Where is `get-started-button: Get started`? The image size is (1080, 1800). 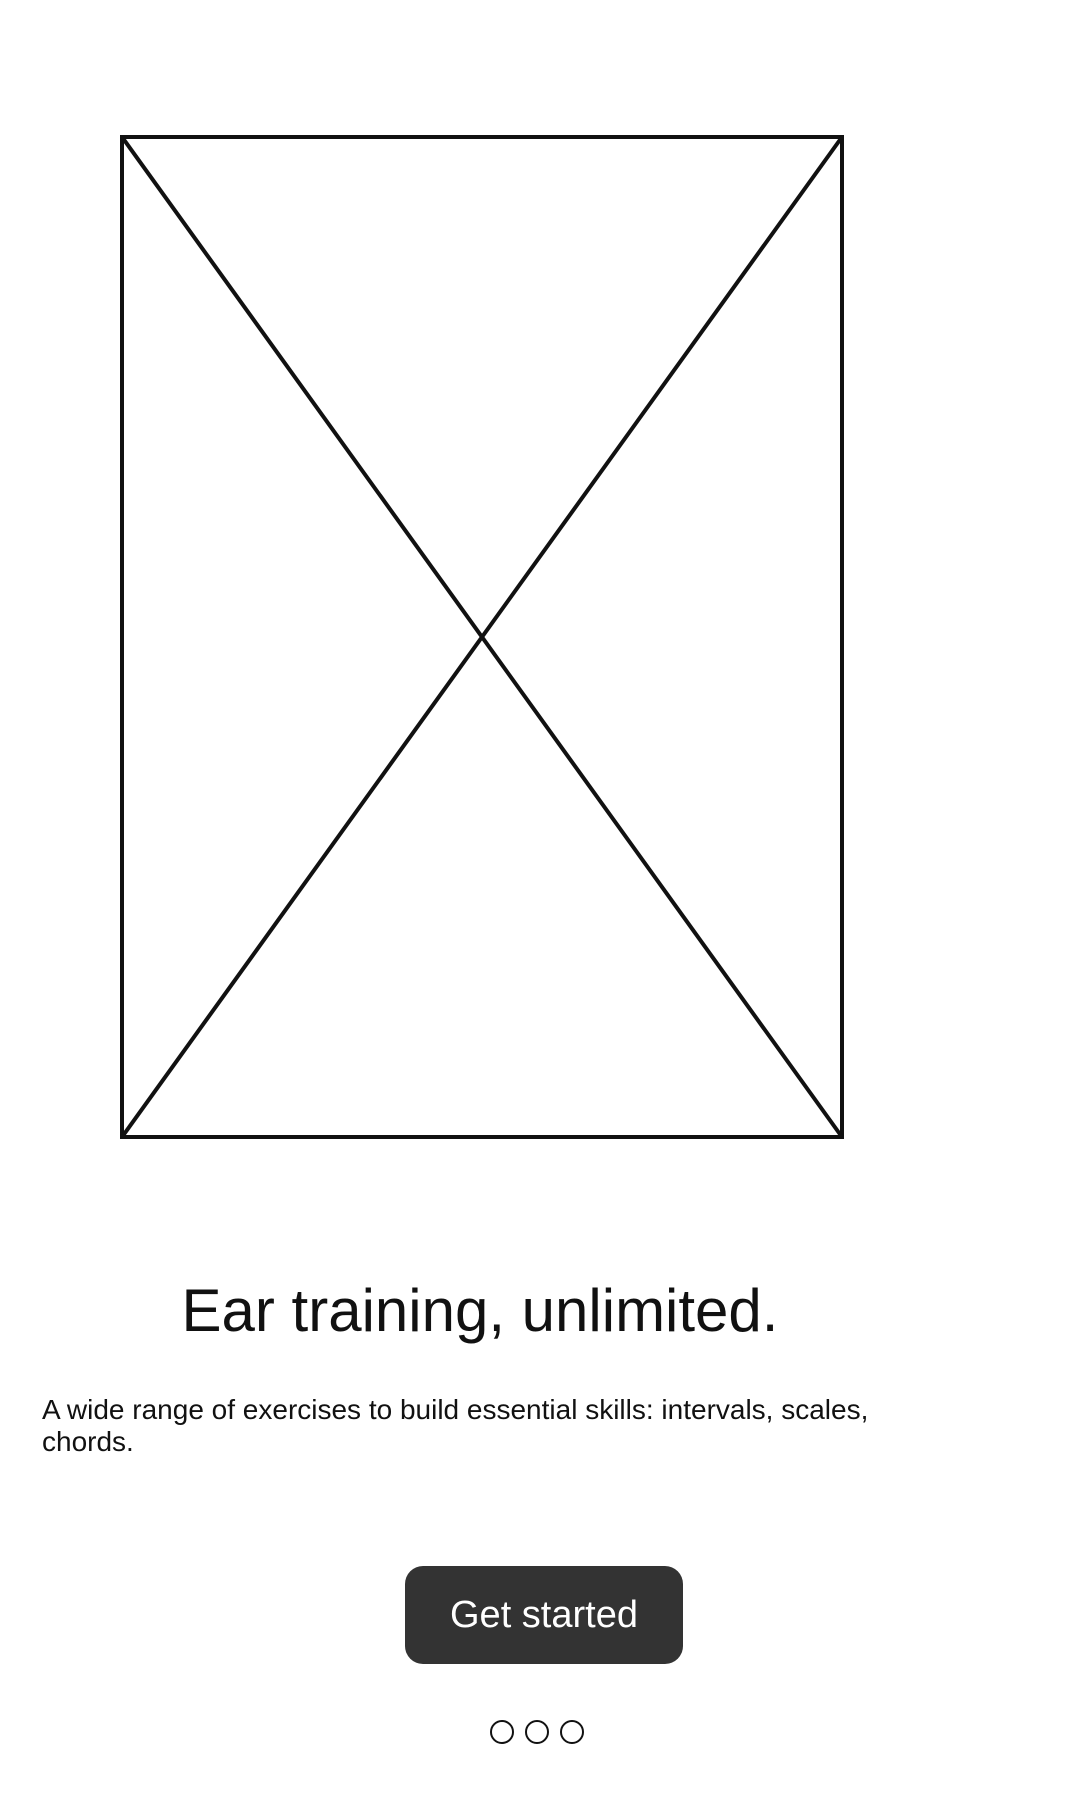
get-started-button: Get started is located at coordinates (544, 1615).